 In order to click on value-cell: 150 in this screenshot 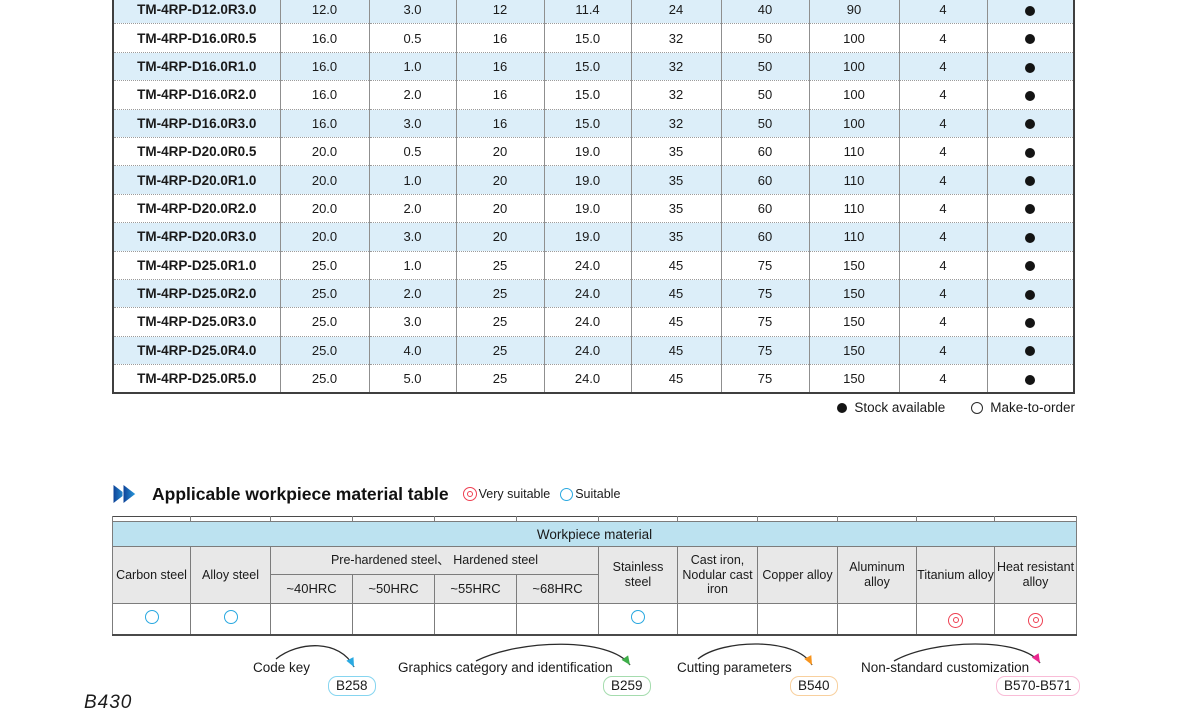, I will do `click(853, 293)`.